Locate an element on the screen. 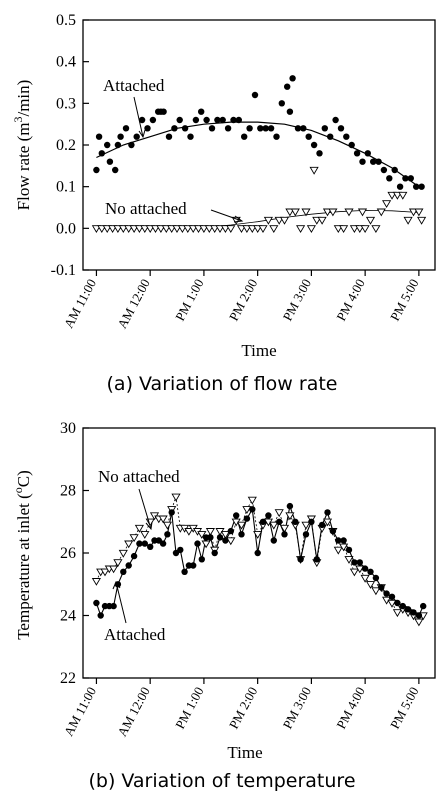  panel-b-caption: (b) Variation of temperature is located at coordinates (221, 781).